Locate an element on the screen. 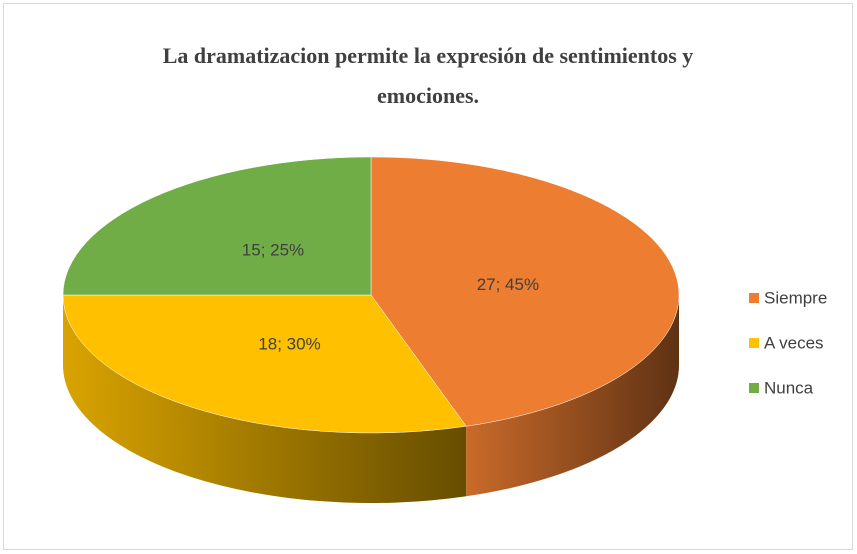  legend-label: A veces is located at coordinates (794, 342).